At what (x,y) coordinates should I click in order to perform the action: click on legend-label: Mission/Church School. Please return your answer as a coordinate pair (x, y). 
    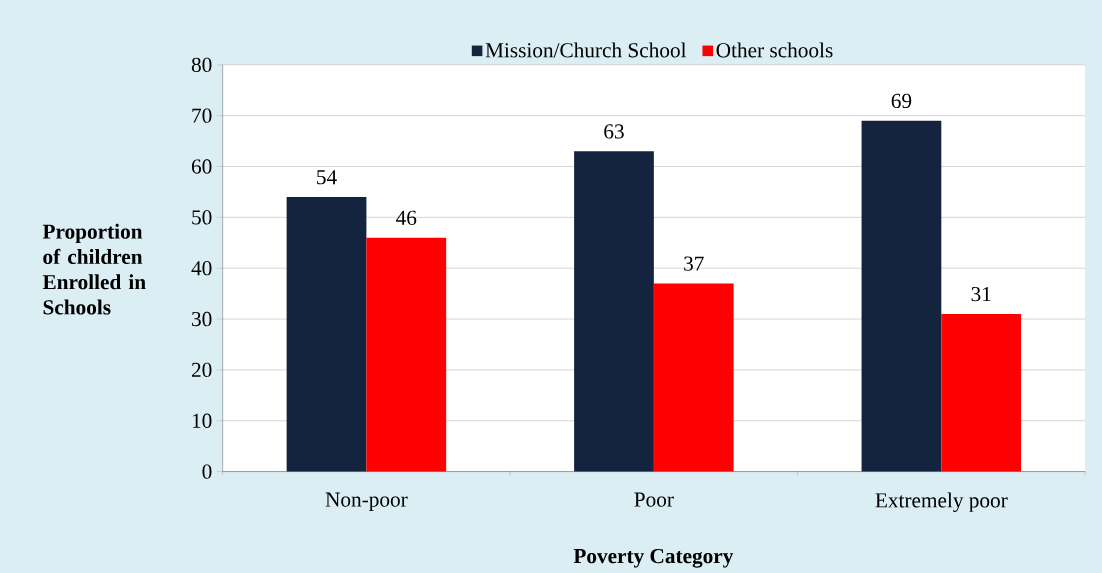
    Looking at the image, I should click on (586, 50).